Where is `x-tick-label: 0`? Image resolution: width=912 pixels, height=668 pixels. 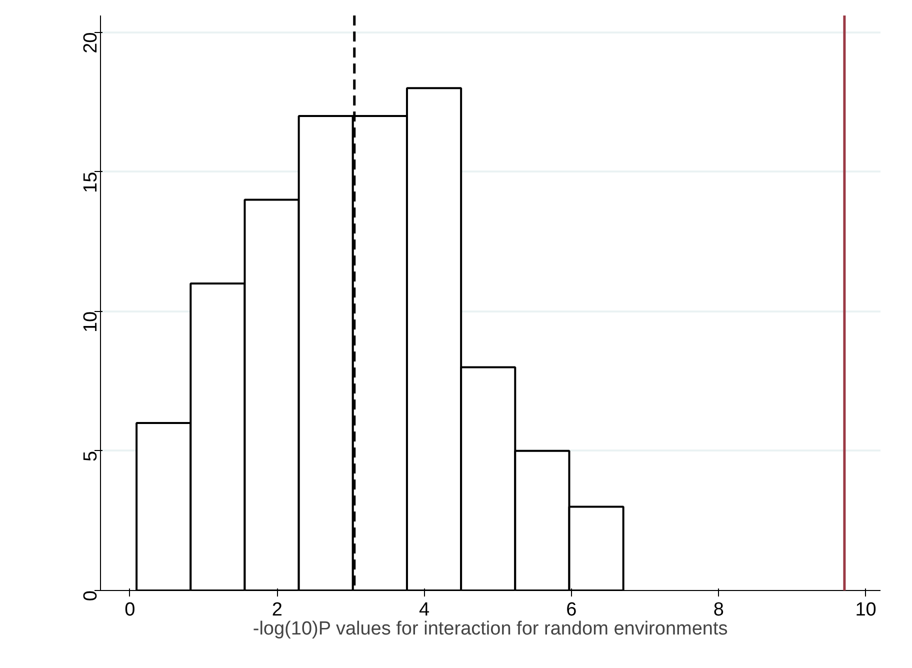 x-tick-label: 0 is located at coordinates (130, 610).